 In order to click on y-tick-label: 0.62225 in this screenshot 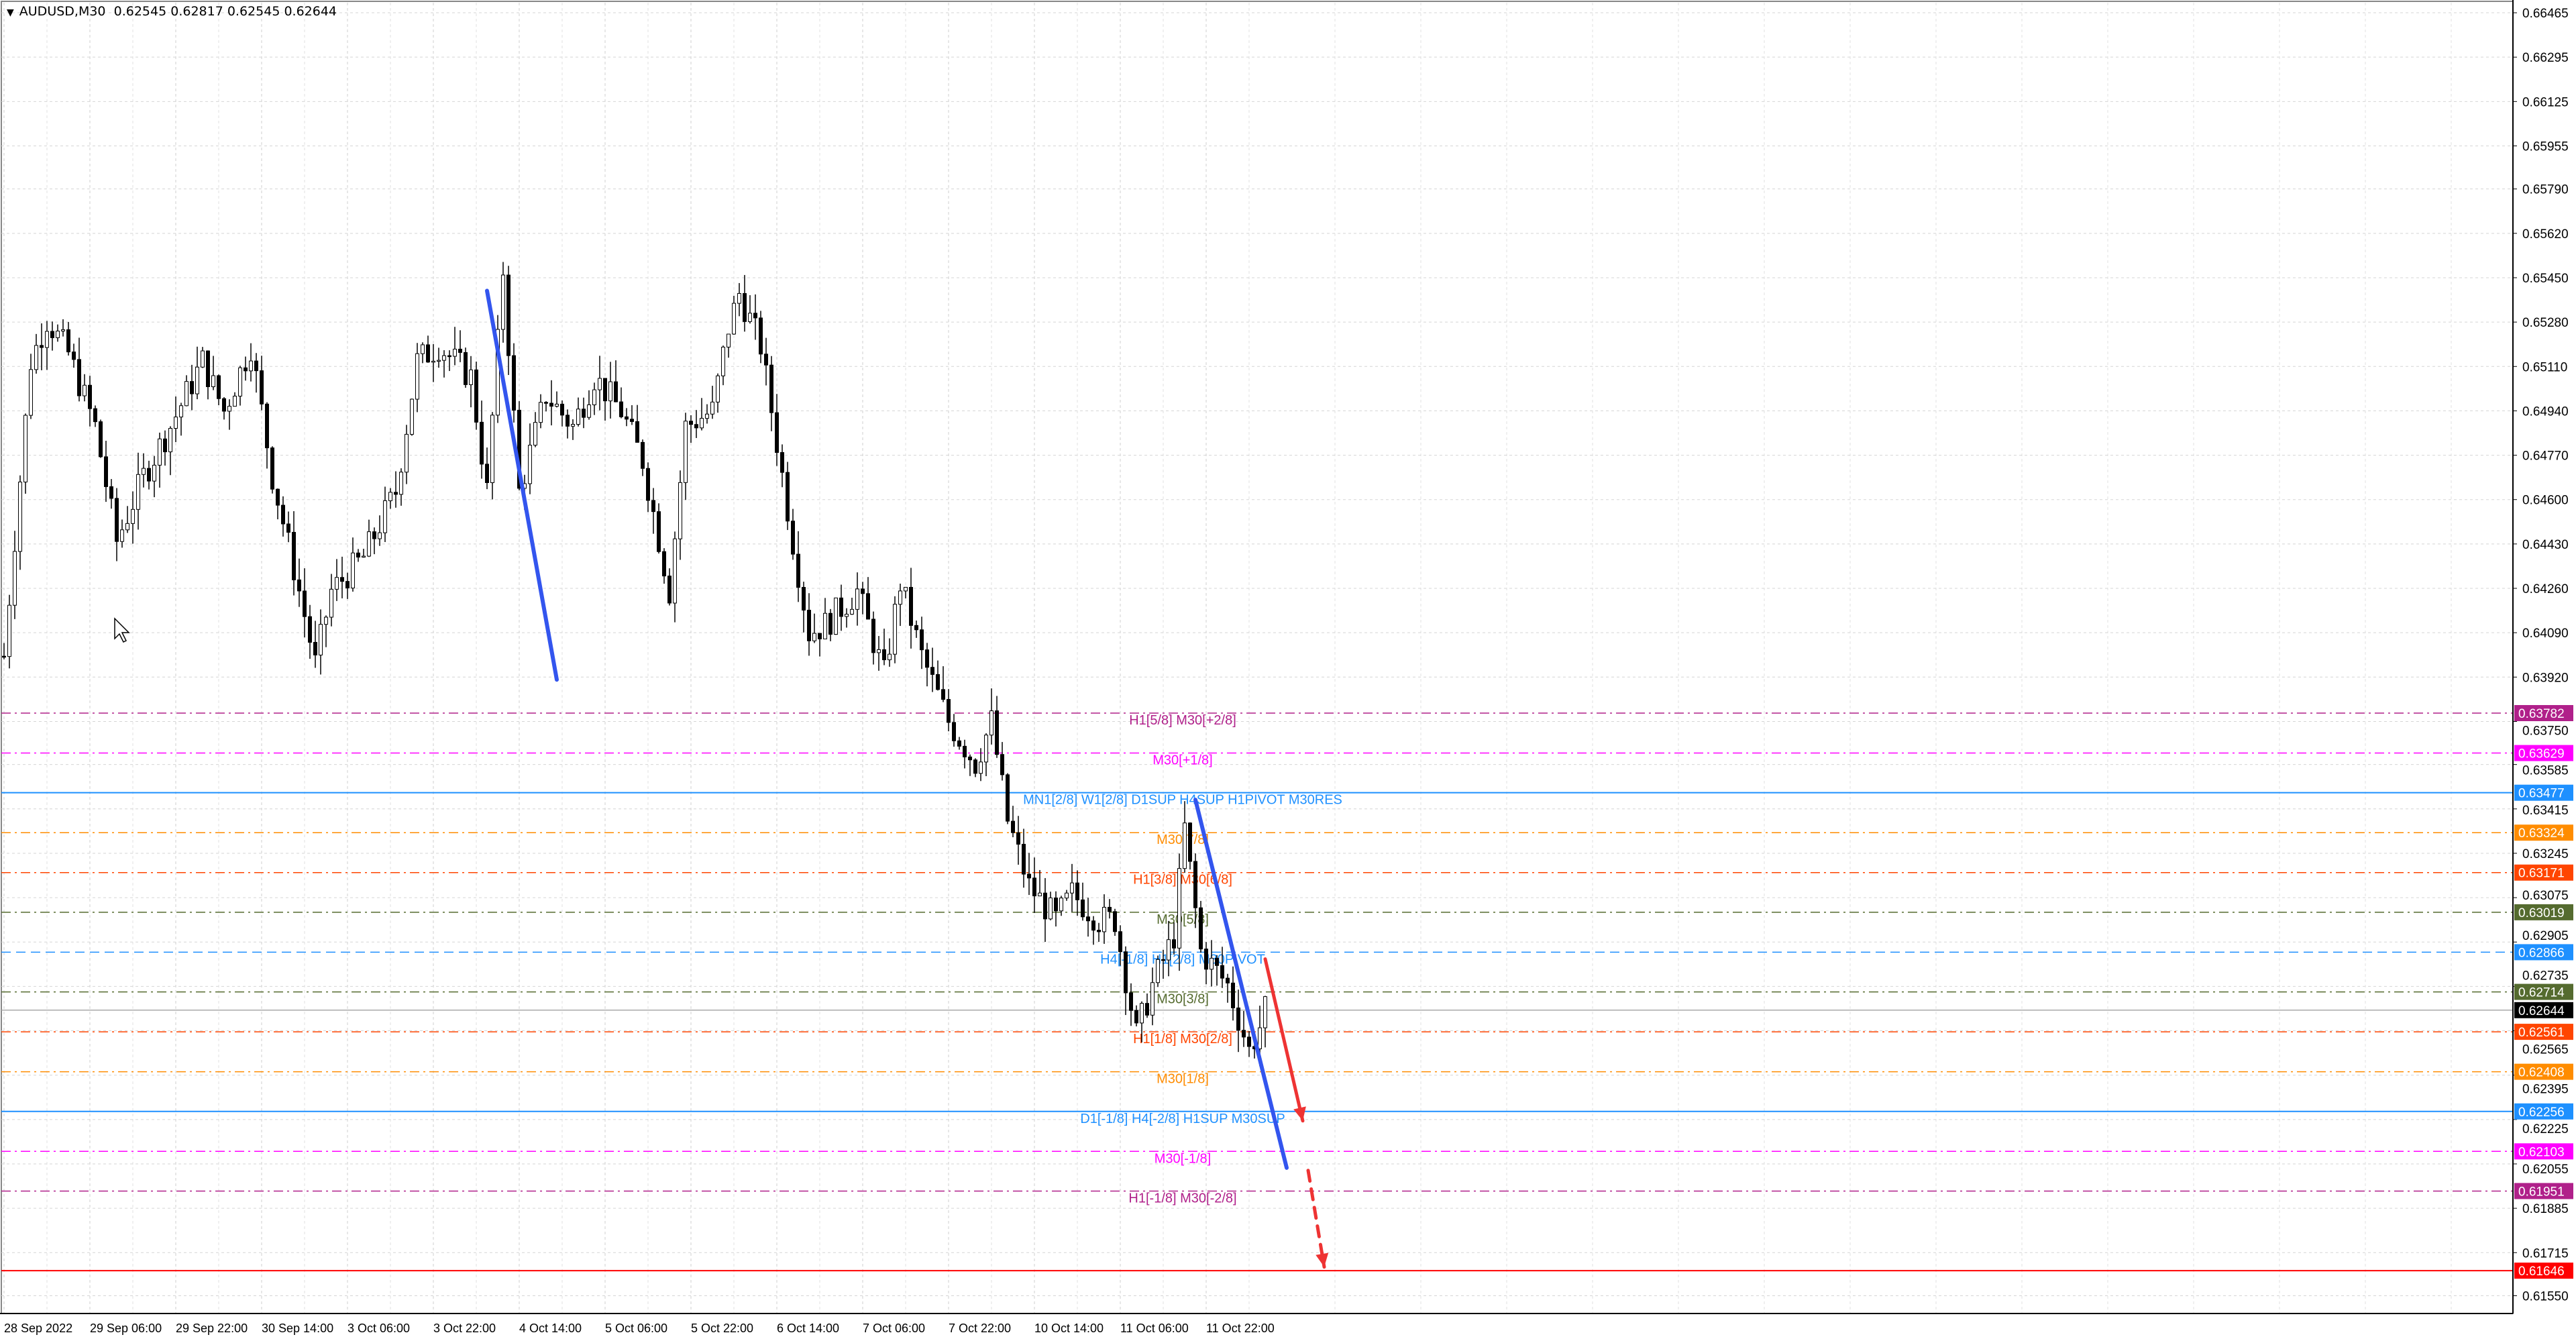, I will do `click(2545, 1129)`.